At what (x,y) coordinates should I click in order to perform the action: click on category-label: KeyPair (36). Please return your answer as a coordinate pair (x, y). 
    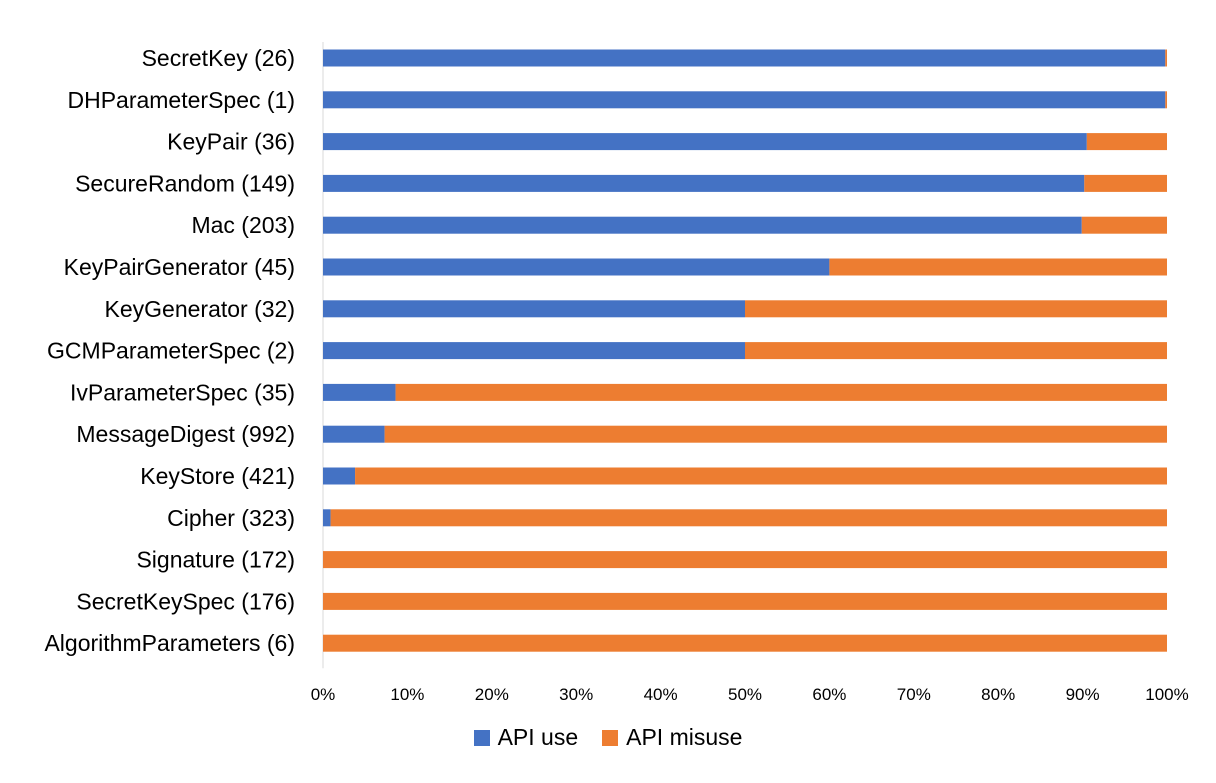
    Looking at the image, I should click on (231, 142).